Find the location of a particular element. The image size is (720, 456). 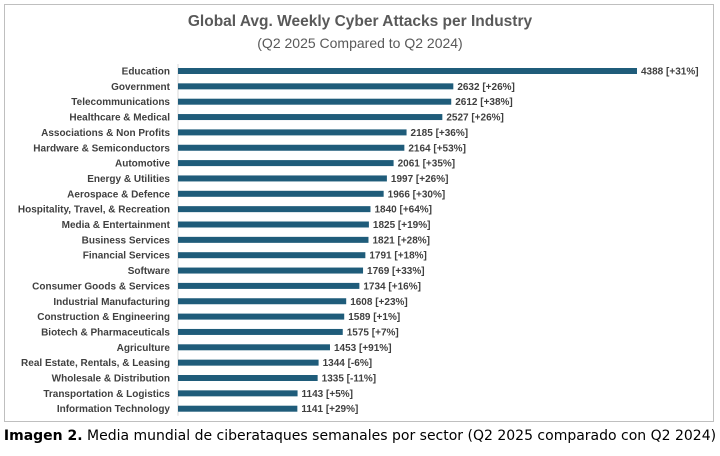

chart-subtitle: (Q2 2025 Compared to Q2 2024) is located at coordinates (360, 43).